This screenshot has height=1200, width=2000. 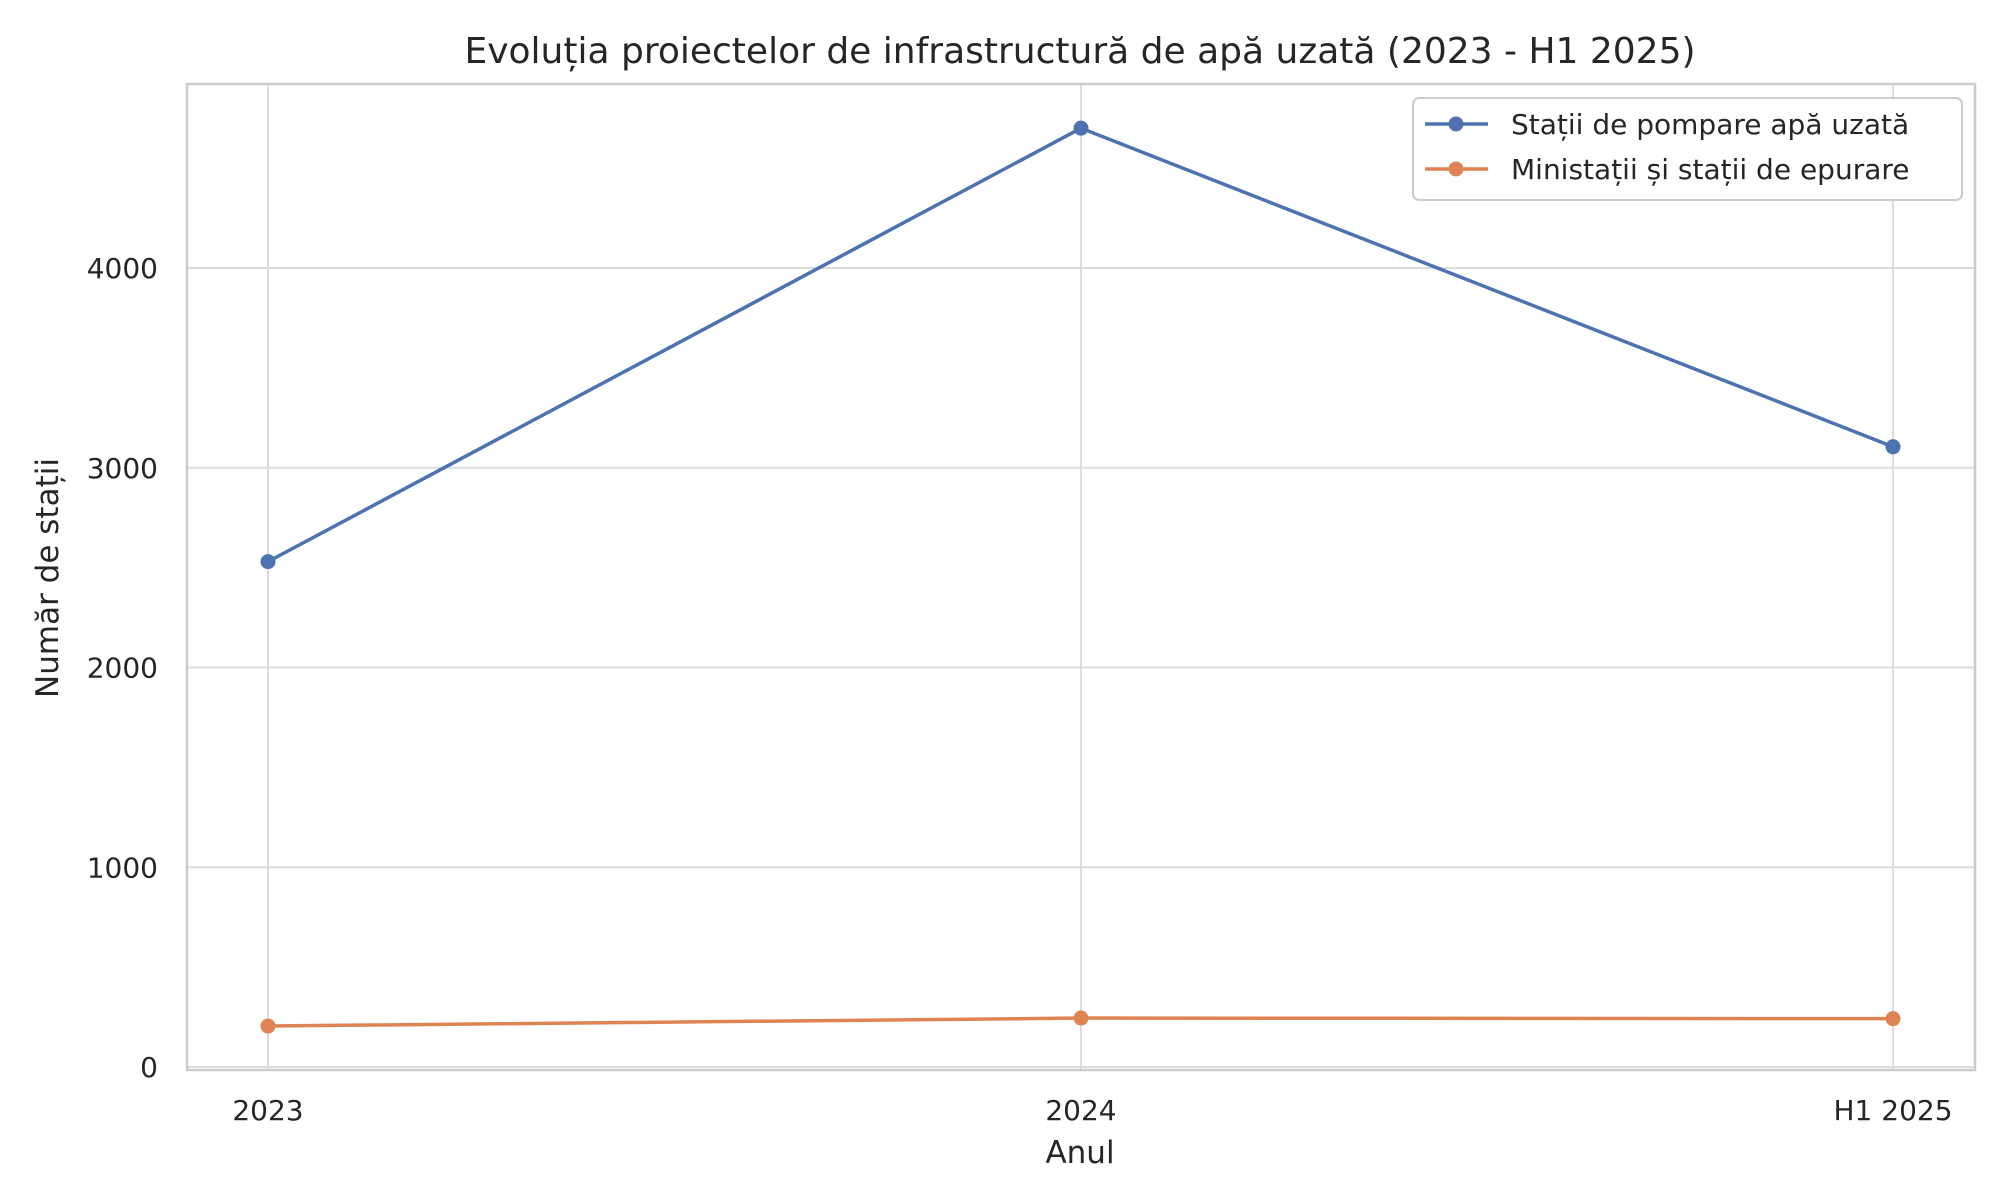 What do you see at coordinates (1710, 124) in the screenshot?
I see `legend-label: Stații de pompare apă uzată` at bounding box center [1710, 124].